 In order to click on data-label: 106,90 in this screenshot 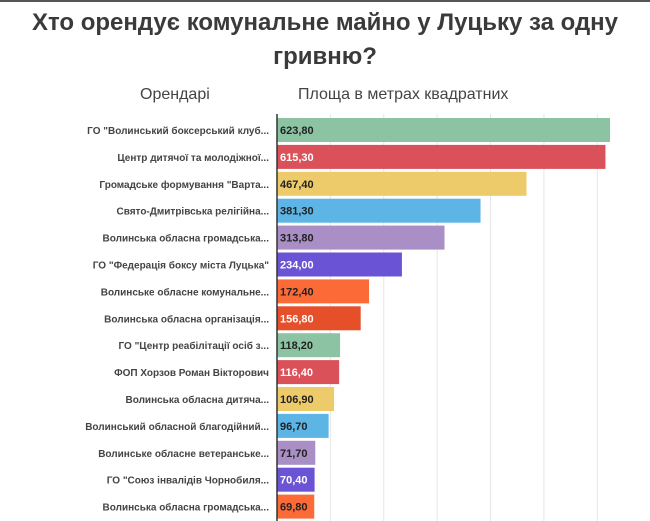, I will do `click(297, 400)`.